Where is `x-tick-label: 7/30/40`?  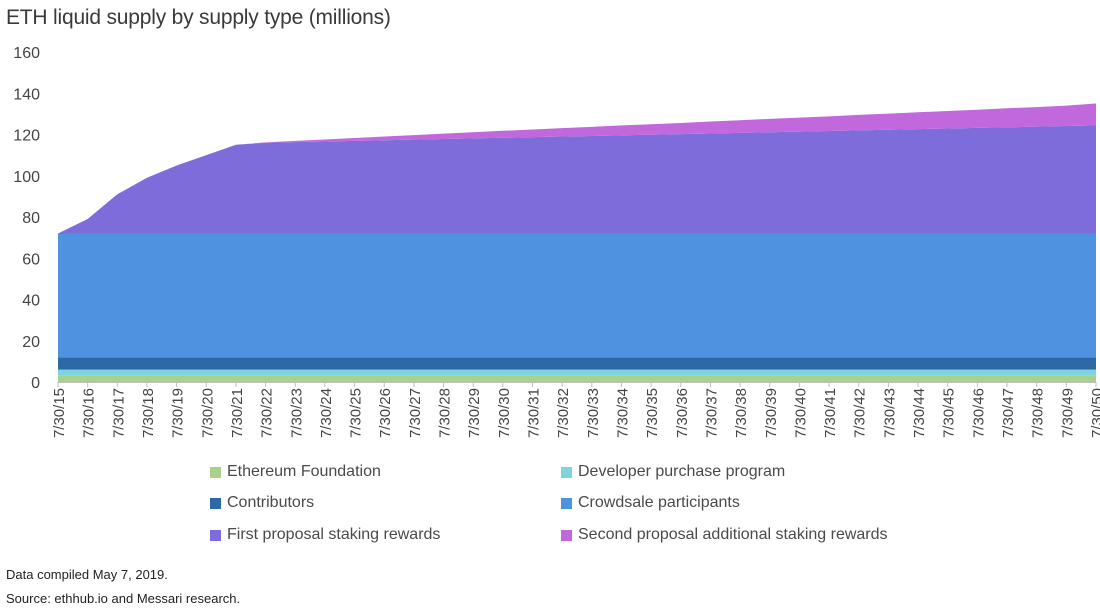 x-tick-label: 7/30/40 is located at coordinates (800, 413).